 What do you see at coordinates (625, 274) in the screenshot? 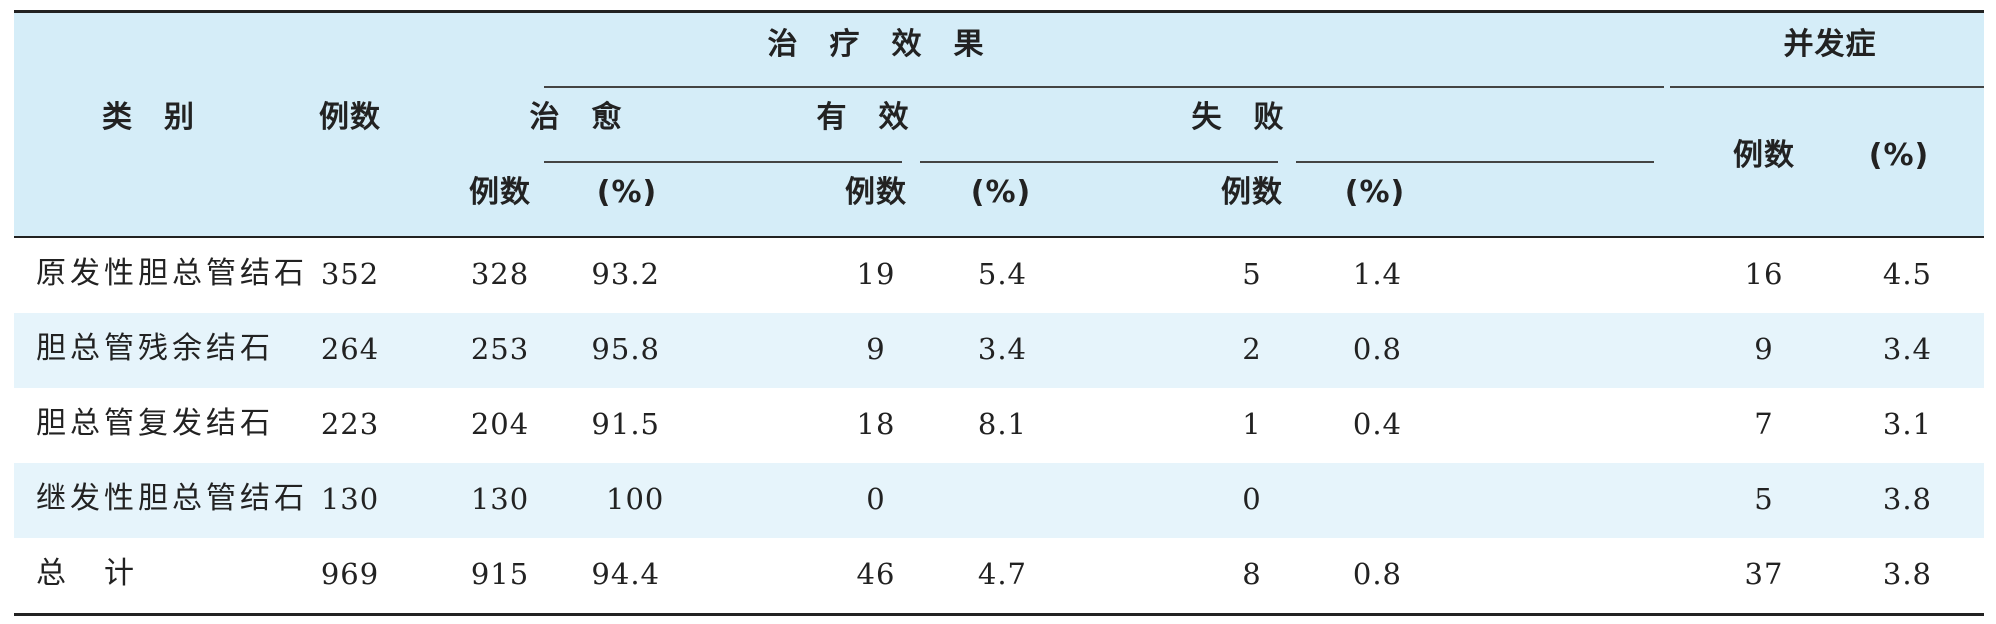
I see `cell-cured-pct: 93.2` at bounding box center [625, 274].